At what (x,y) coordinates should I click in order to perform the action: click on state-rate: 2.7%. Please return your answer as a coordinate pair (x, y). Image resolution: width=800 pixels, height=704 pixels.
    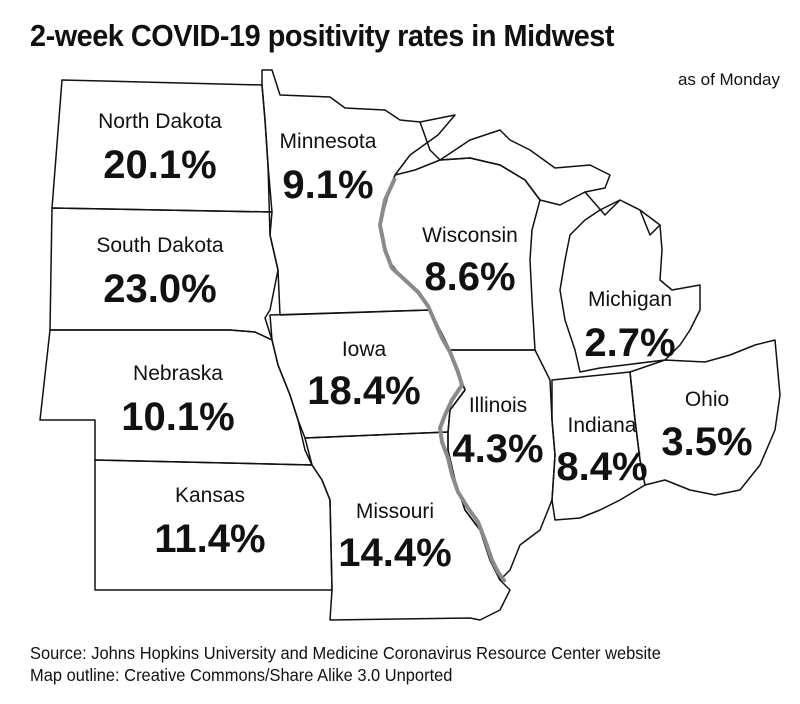
    Looking at the image, I should click on (629, 343).